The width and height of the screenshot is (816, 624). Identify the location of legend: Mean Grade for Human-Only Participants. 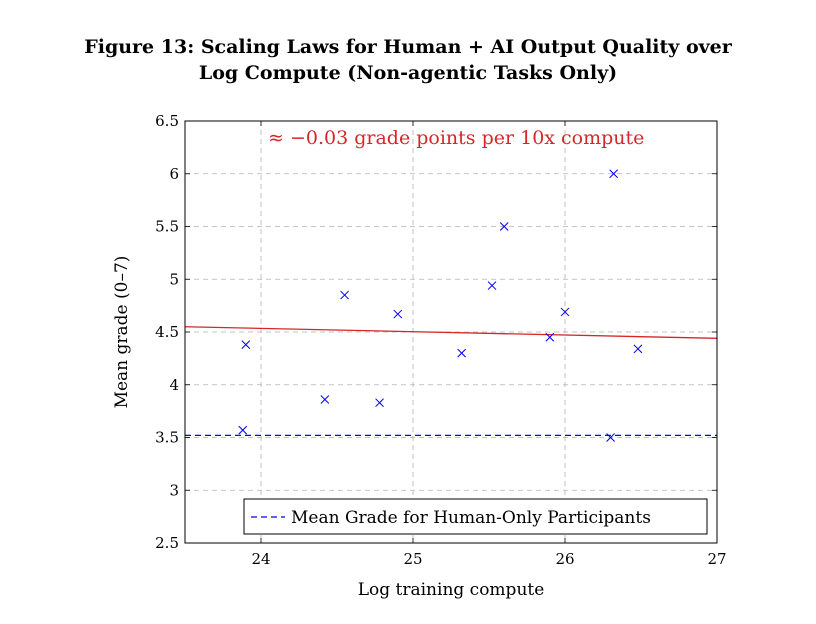
(475, 516).